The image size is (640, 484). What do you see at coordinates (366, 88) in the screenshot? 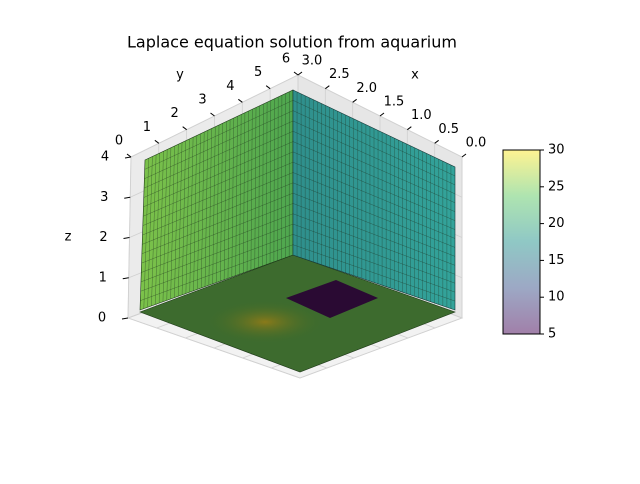
I see `x-tick-label: 2.0` at bounding box center [366, 88].